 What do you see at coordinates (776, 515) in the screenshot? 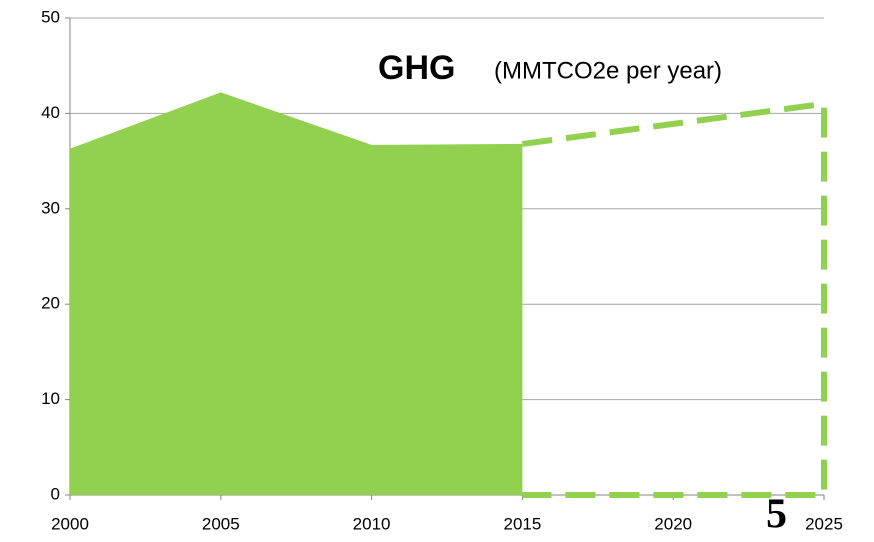
I see `page-number: 5` at bounding box center [776, 515].